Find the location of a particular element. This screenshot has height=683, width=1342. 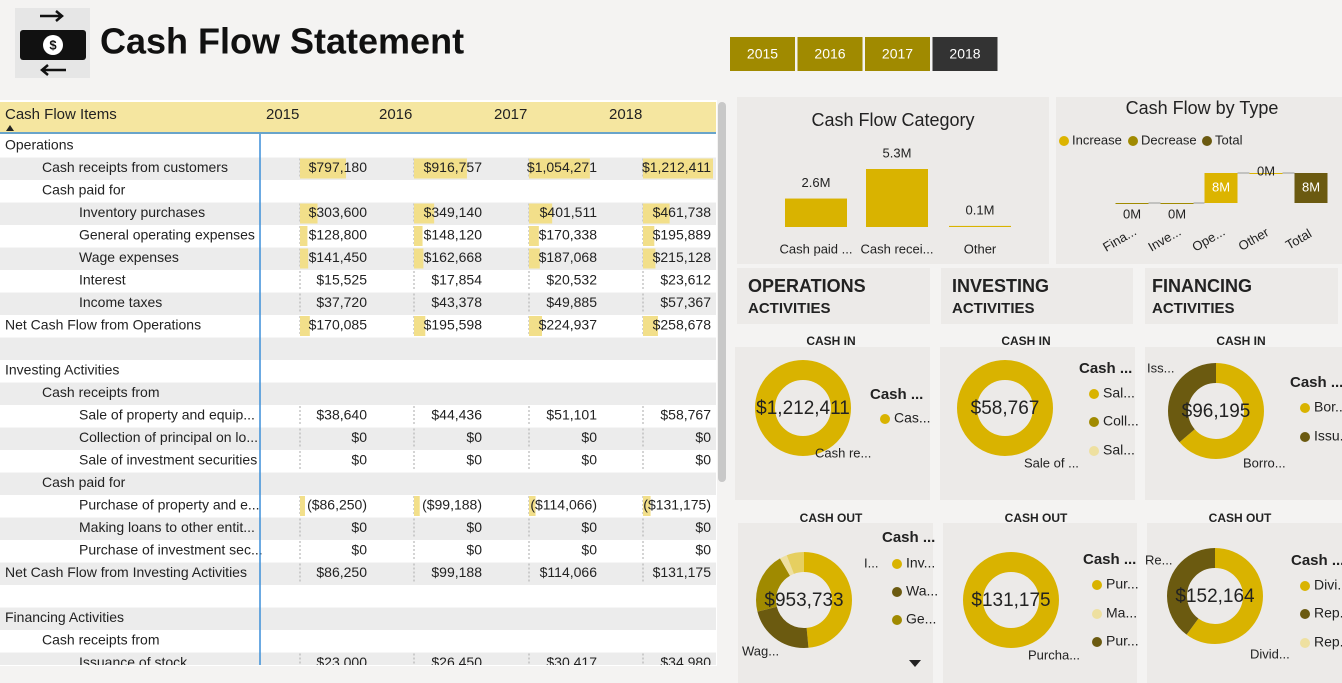

scroll-arrow is located at coordinates (915, 663).